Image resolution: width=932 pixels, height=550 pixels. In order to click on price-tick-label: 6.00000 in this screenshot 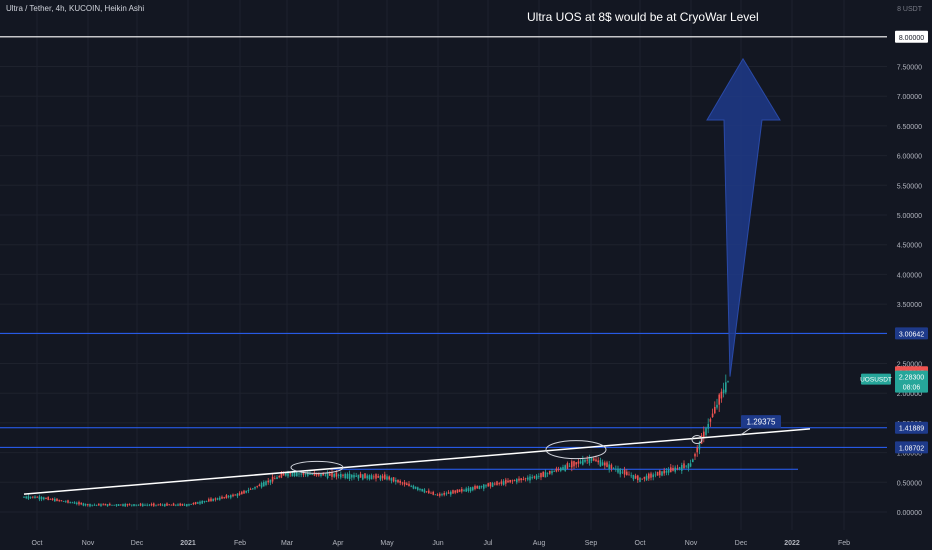, I will do `click(909, 157)`.